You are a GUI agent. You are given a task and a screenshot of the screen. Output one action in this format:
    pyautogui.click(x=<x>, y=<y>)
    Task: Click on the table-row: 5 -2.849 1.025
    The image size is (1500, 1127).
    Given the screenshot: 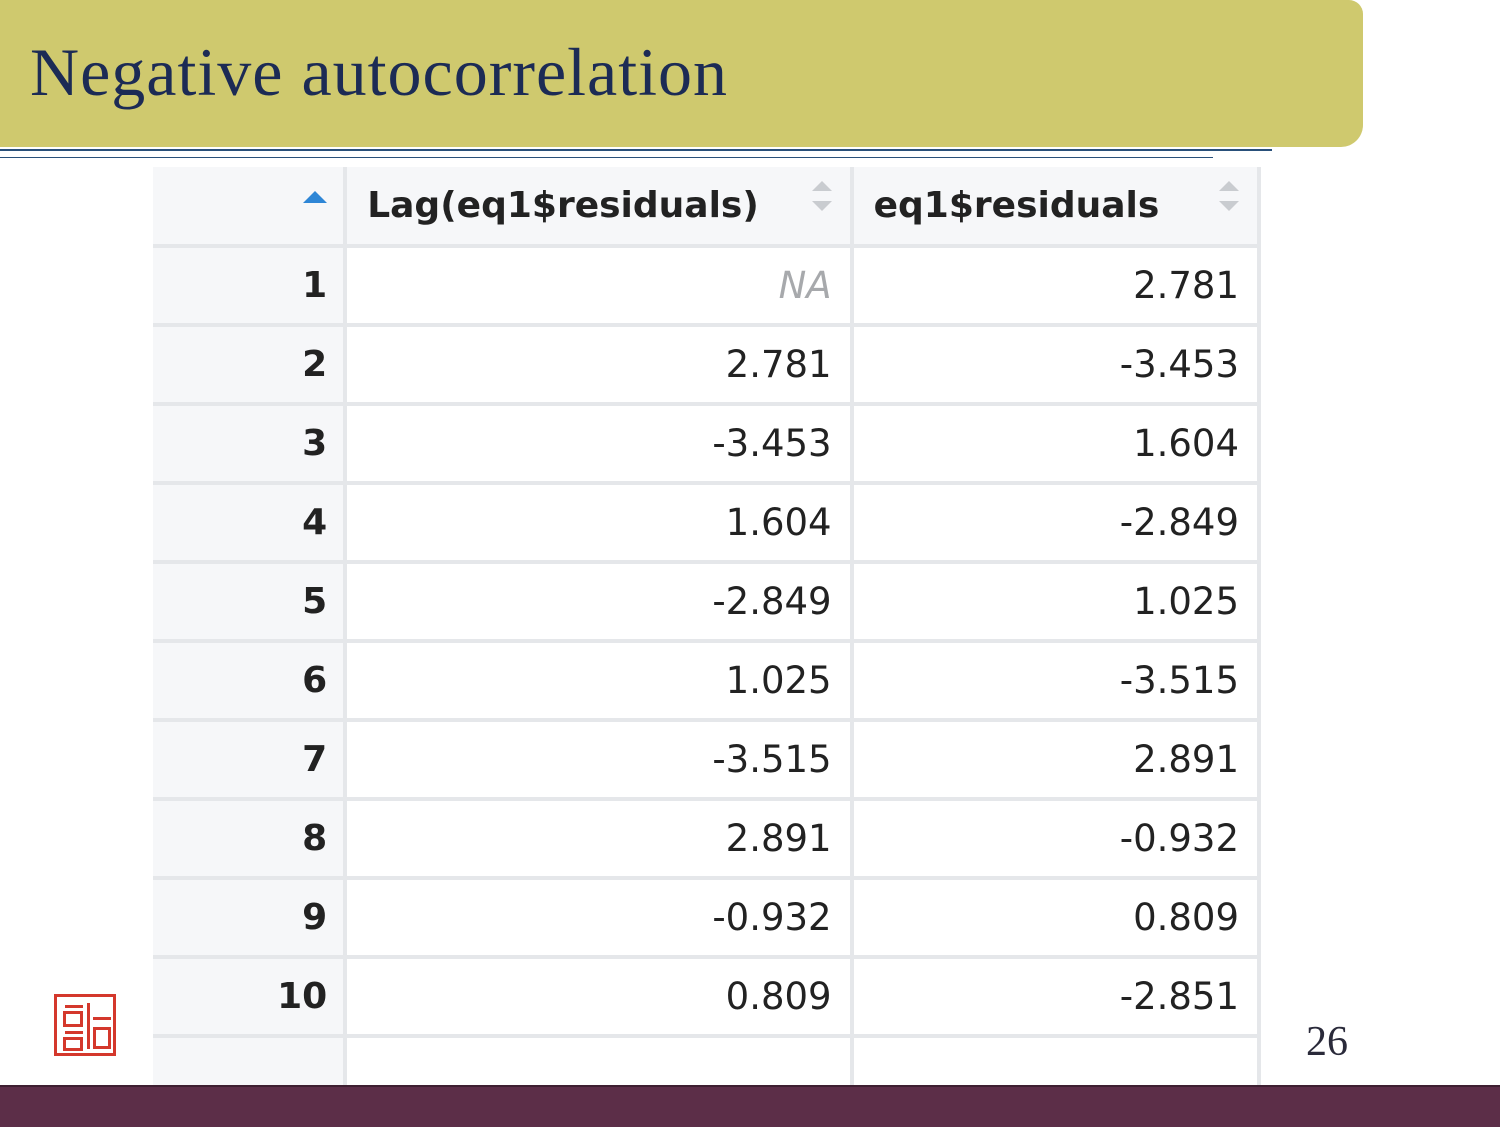 What is the action you would take?
    pyautogui.click(x=707, y=602)
    